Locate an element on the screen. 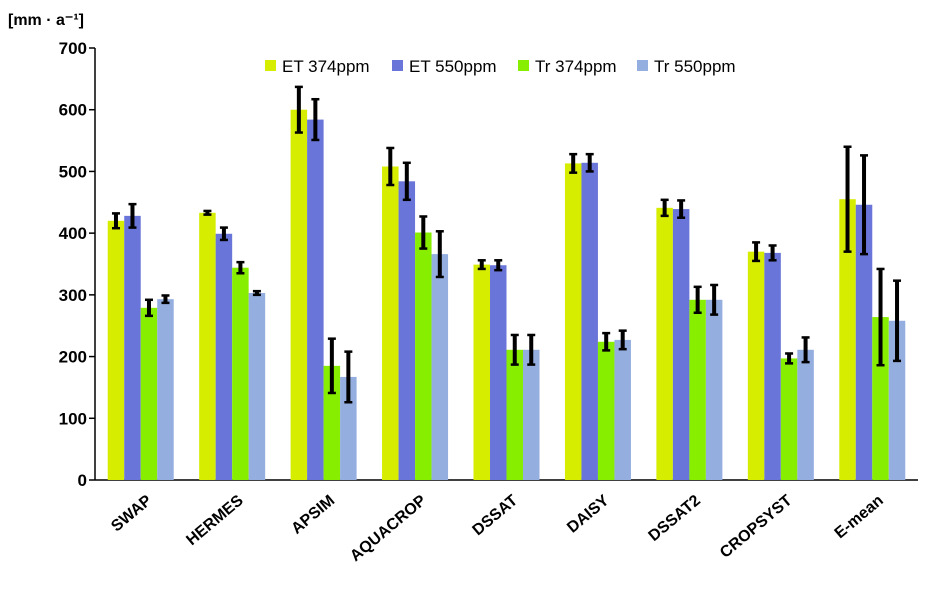 The width and height of the screenshot is (925, 589). y-tick-label: 100 is located at coordinates (73, 418).